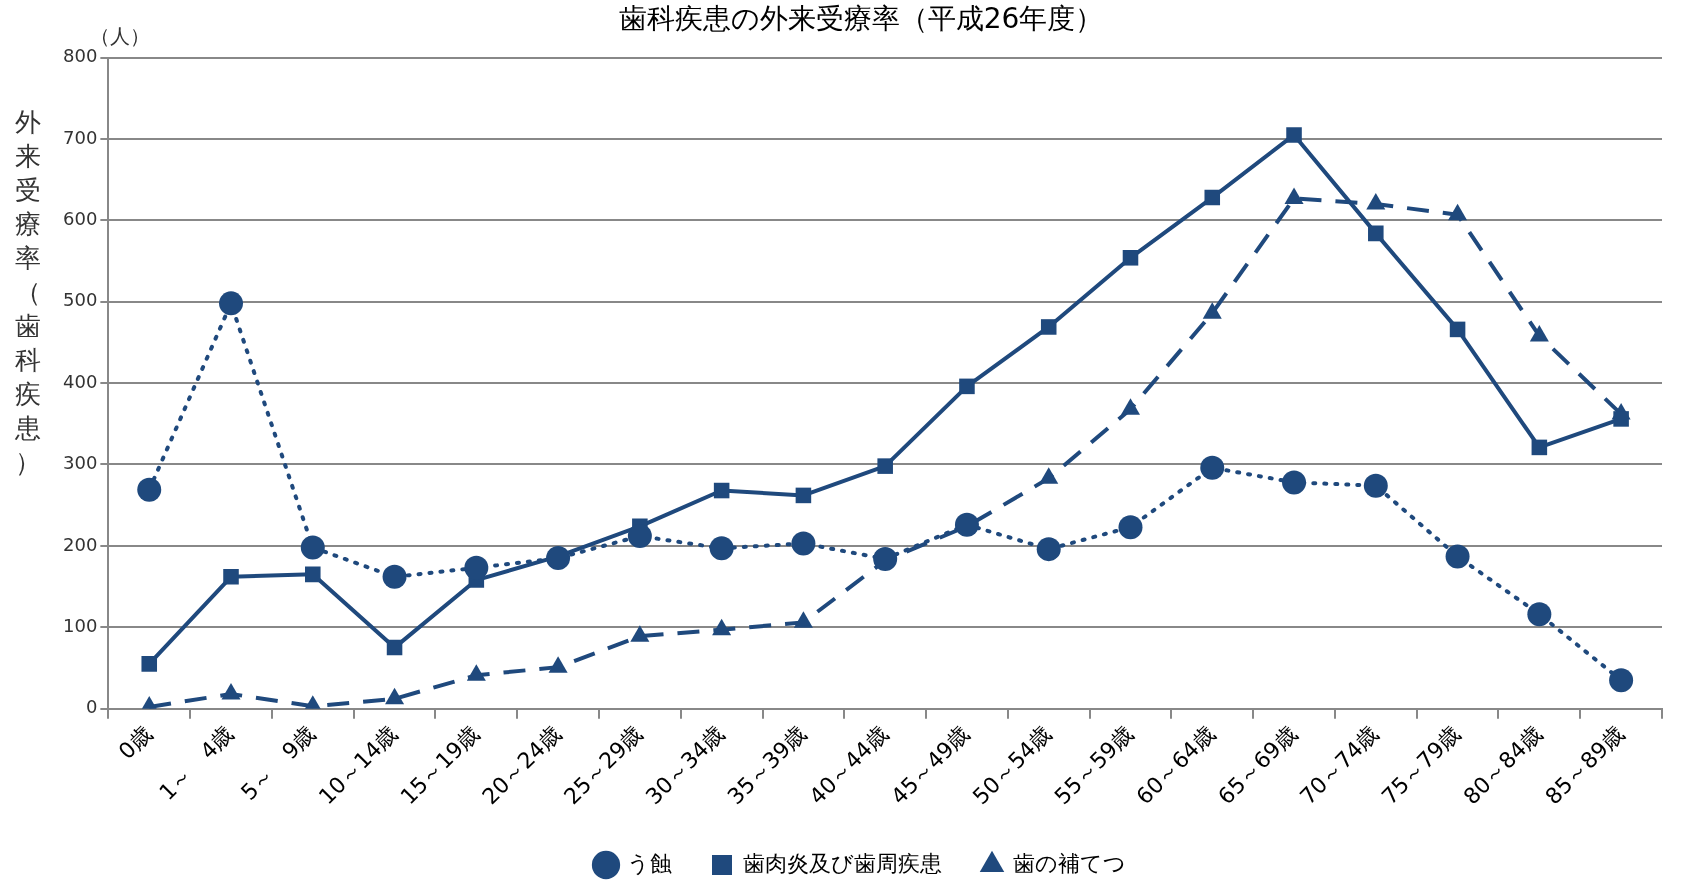 This screenshot has height=886, width=1682. Describe the element at coordinates (80, 463) in the screenshot. I see `y-tick-label: 300` at that location.